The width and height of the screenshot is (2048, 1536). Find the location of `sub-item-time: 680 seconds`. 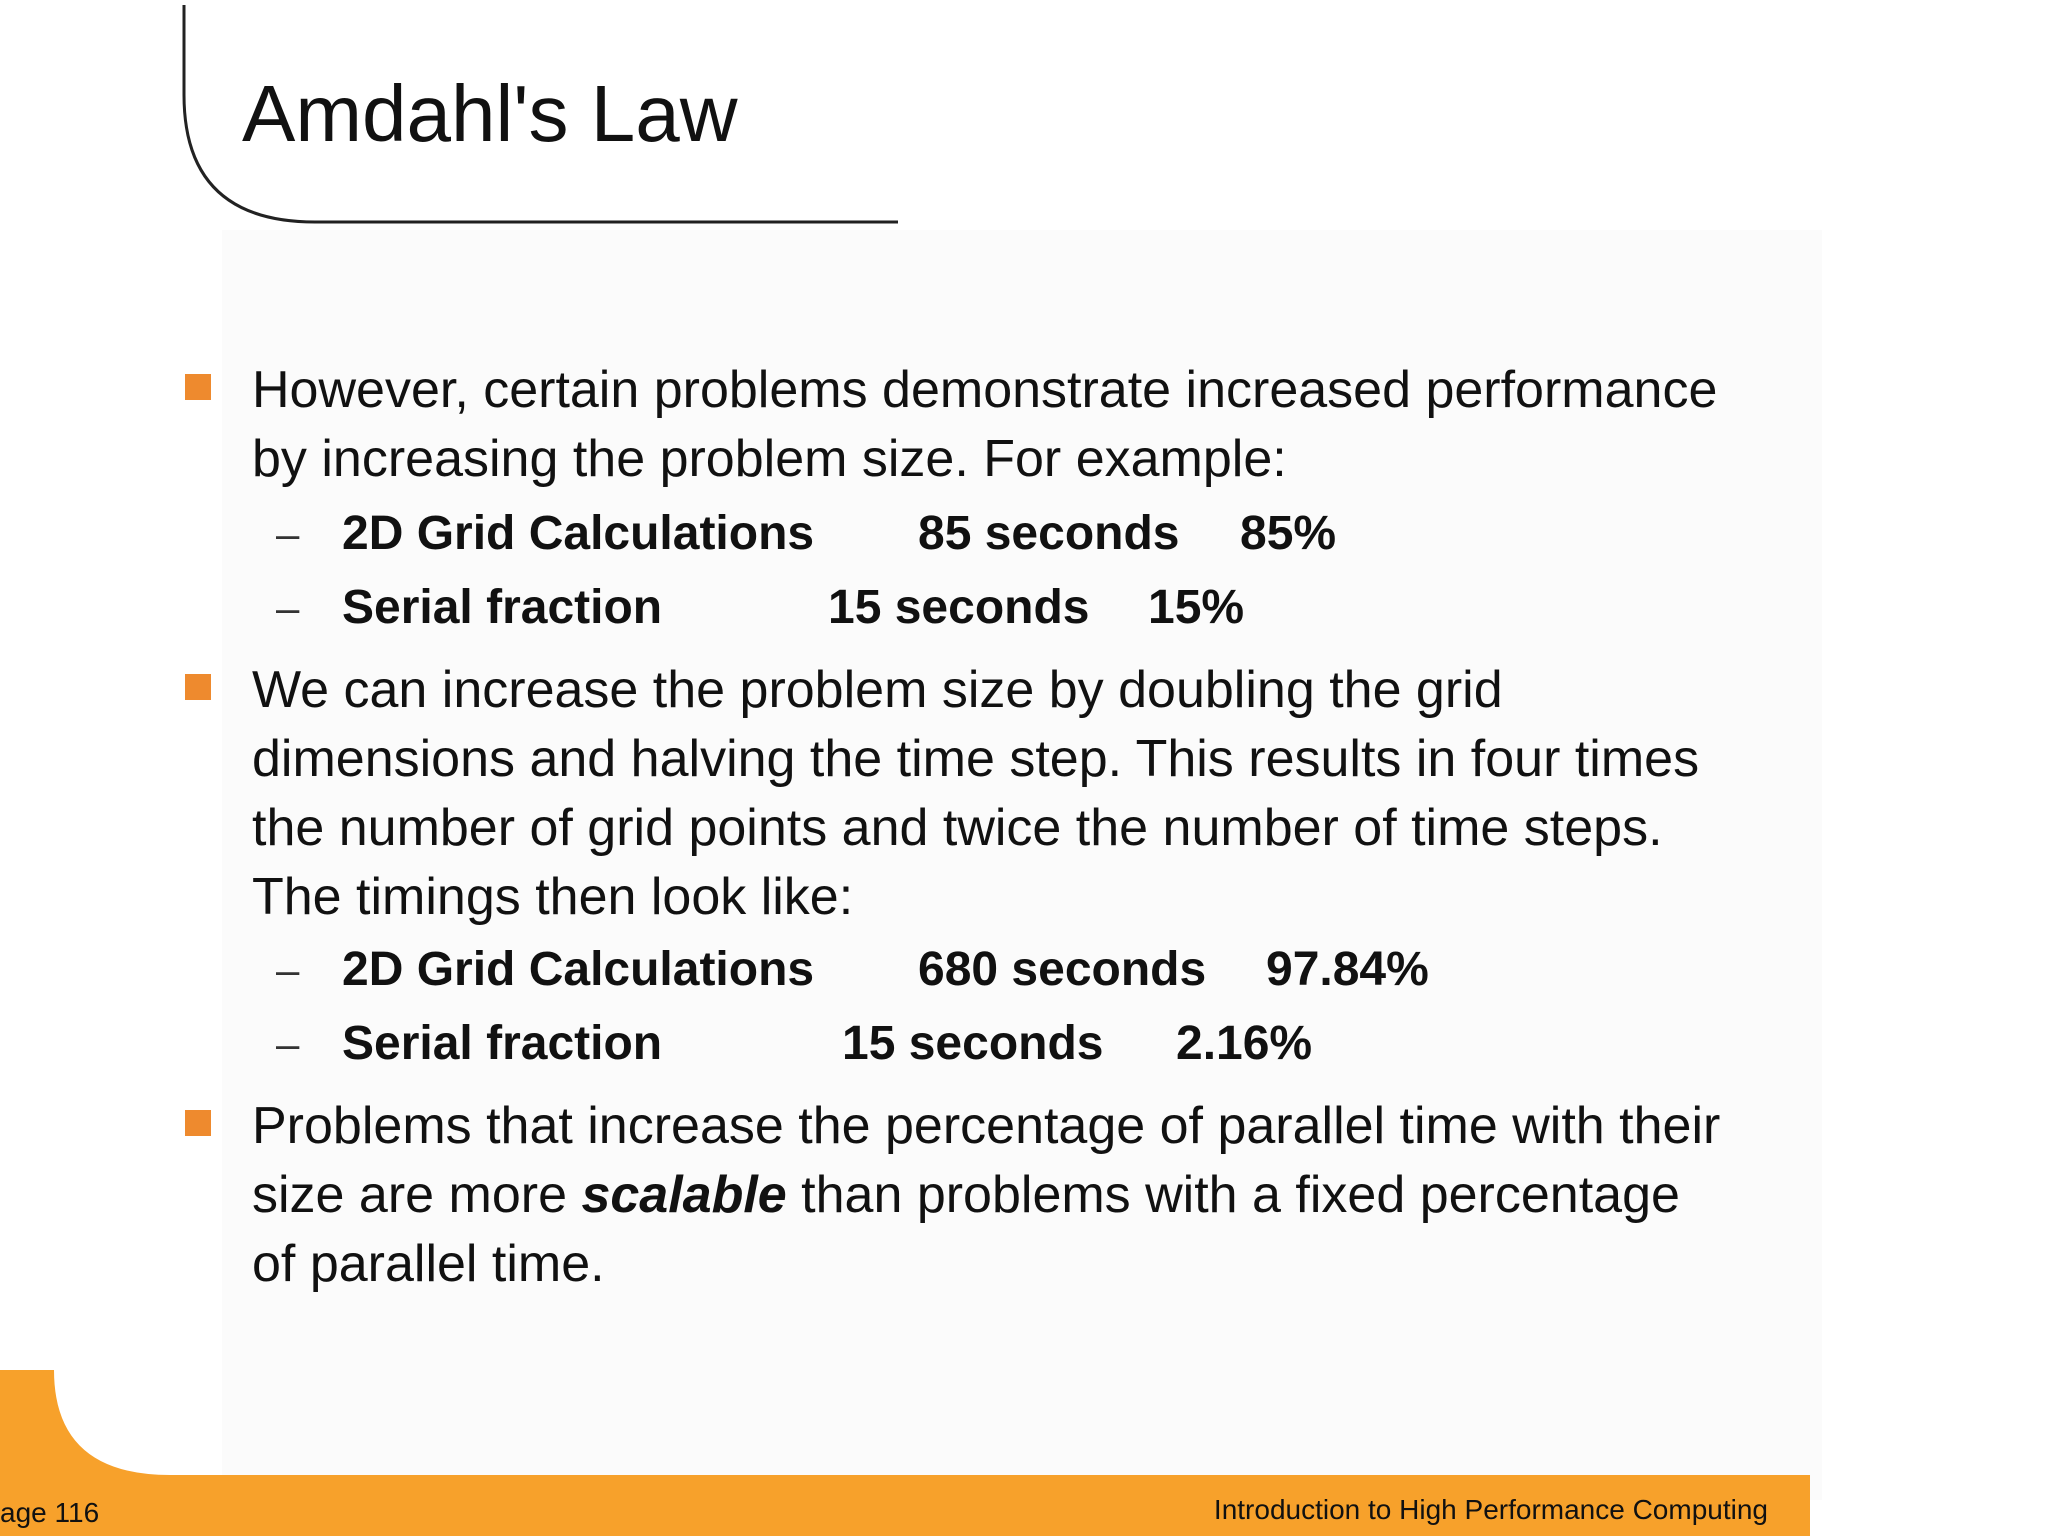

sub-item-time: 680 seconds is located at coordinates (1062, 969).